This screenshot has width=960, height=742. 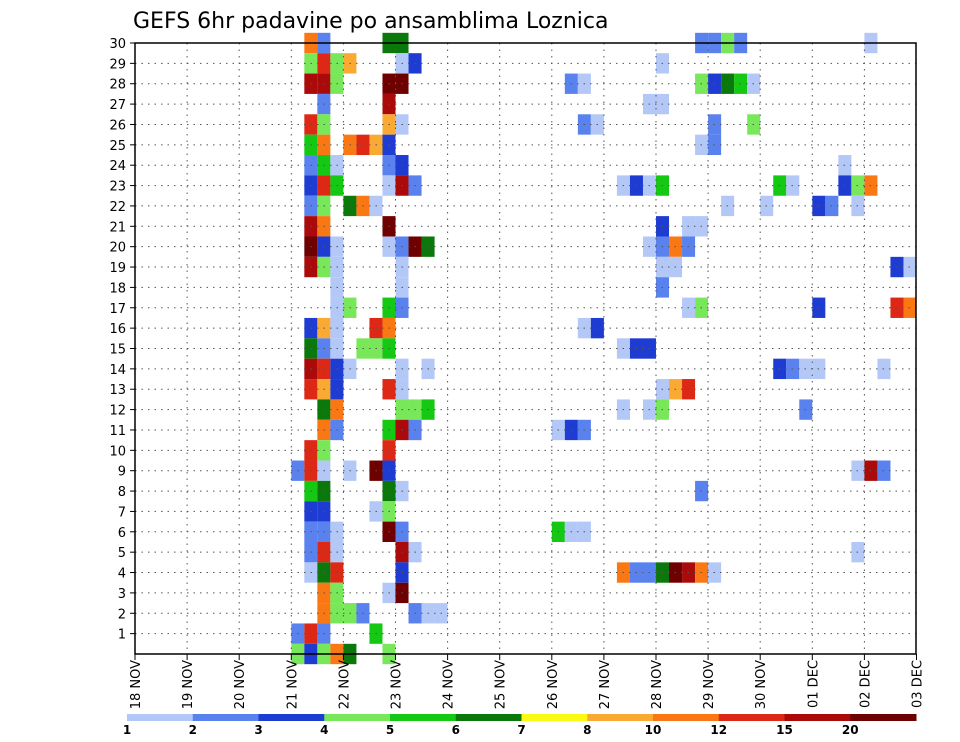 What do you see at coordinates (188, 684) in the screenshot?
I see `x-tick-label: 19 NOV` at bounding box center [188, 684].